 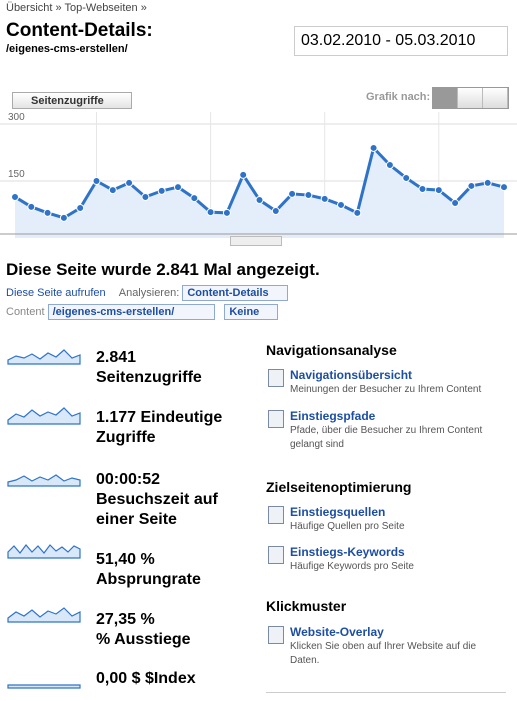 I want to click on week-button, so click(x=470, y=98).